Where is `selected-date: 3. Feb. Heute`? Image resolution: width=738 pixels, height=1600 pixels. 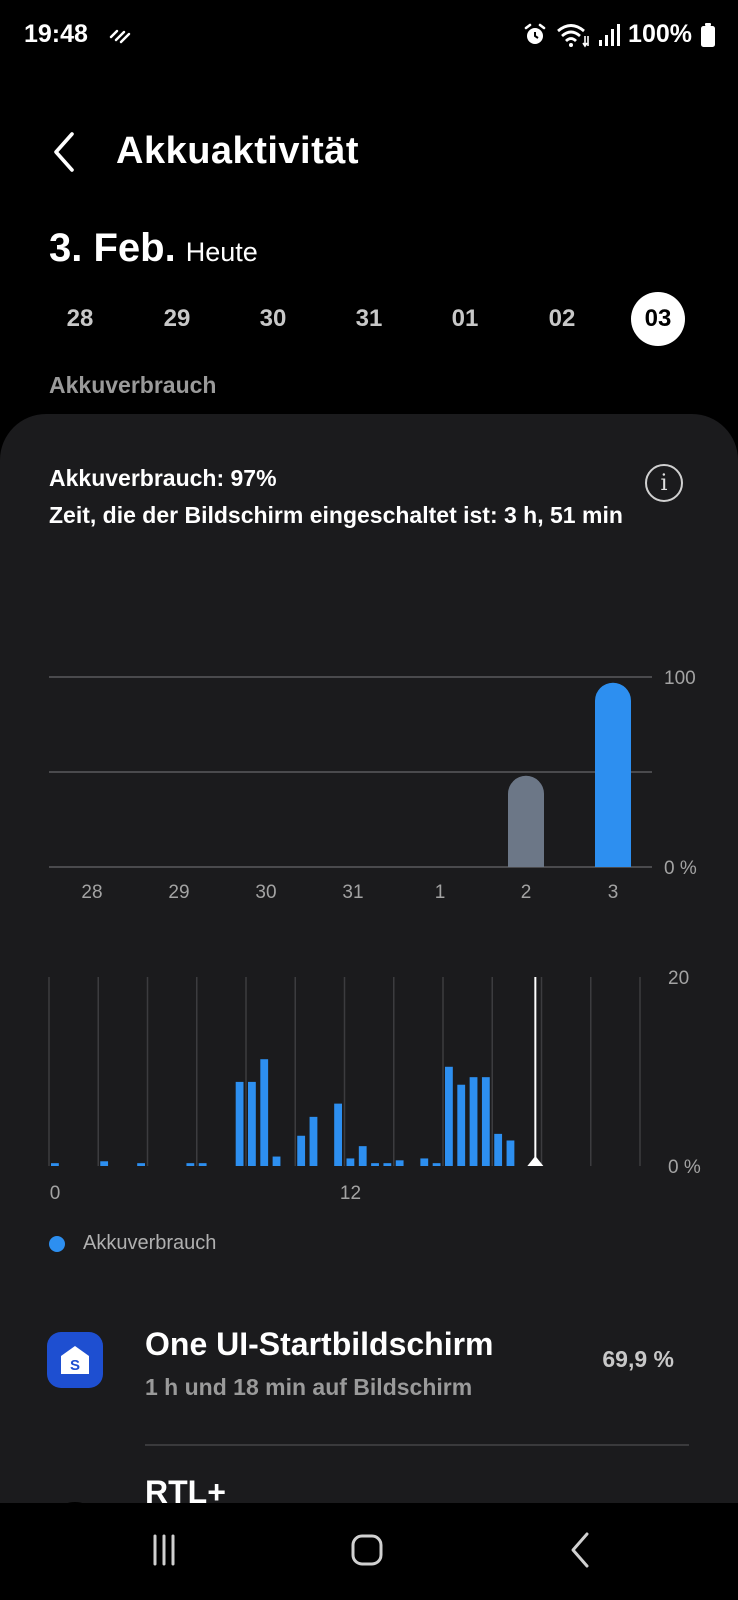 selected-date: 3. Feb. Heute is located at coordinates (153, 248).